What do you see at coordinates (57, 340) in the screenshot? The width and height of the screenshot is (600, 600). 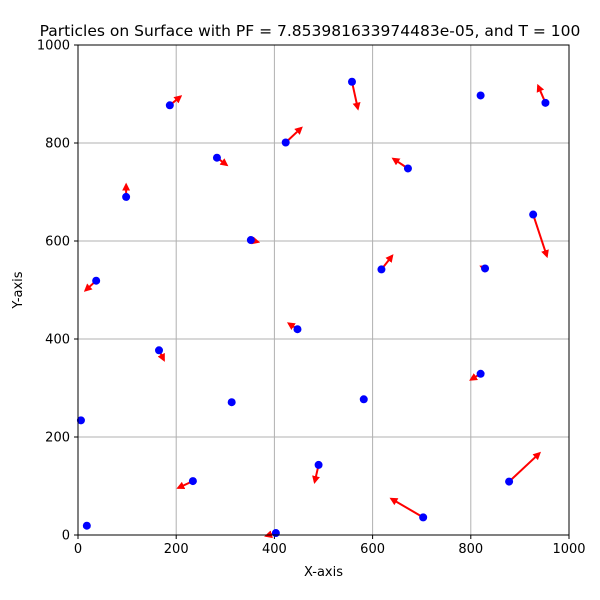 I see `y-tick-label: 400` at bounding box center [57, 340].